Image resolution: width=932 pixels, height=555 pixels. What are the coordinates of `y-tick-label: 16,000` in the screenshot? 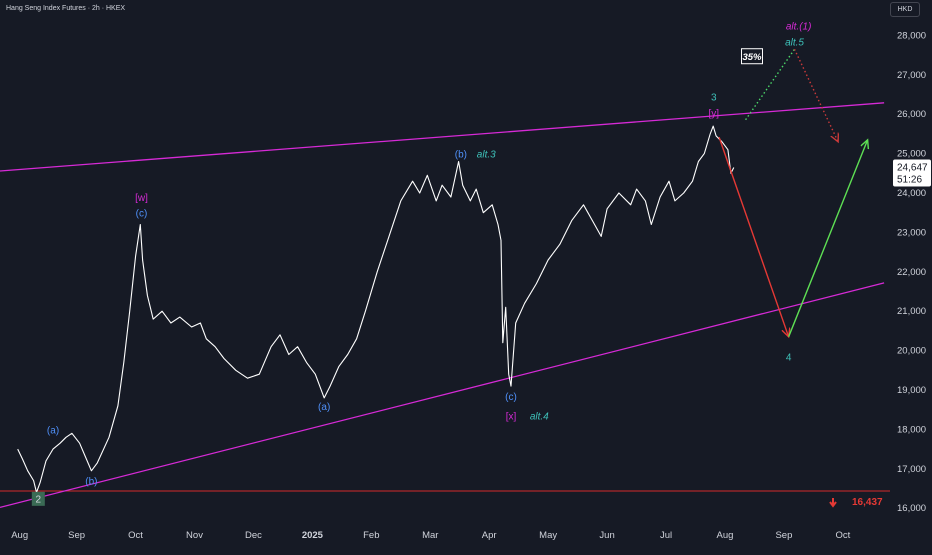 It's located at (911, 508).